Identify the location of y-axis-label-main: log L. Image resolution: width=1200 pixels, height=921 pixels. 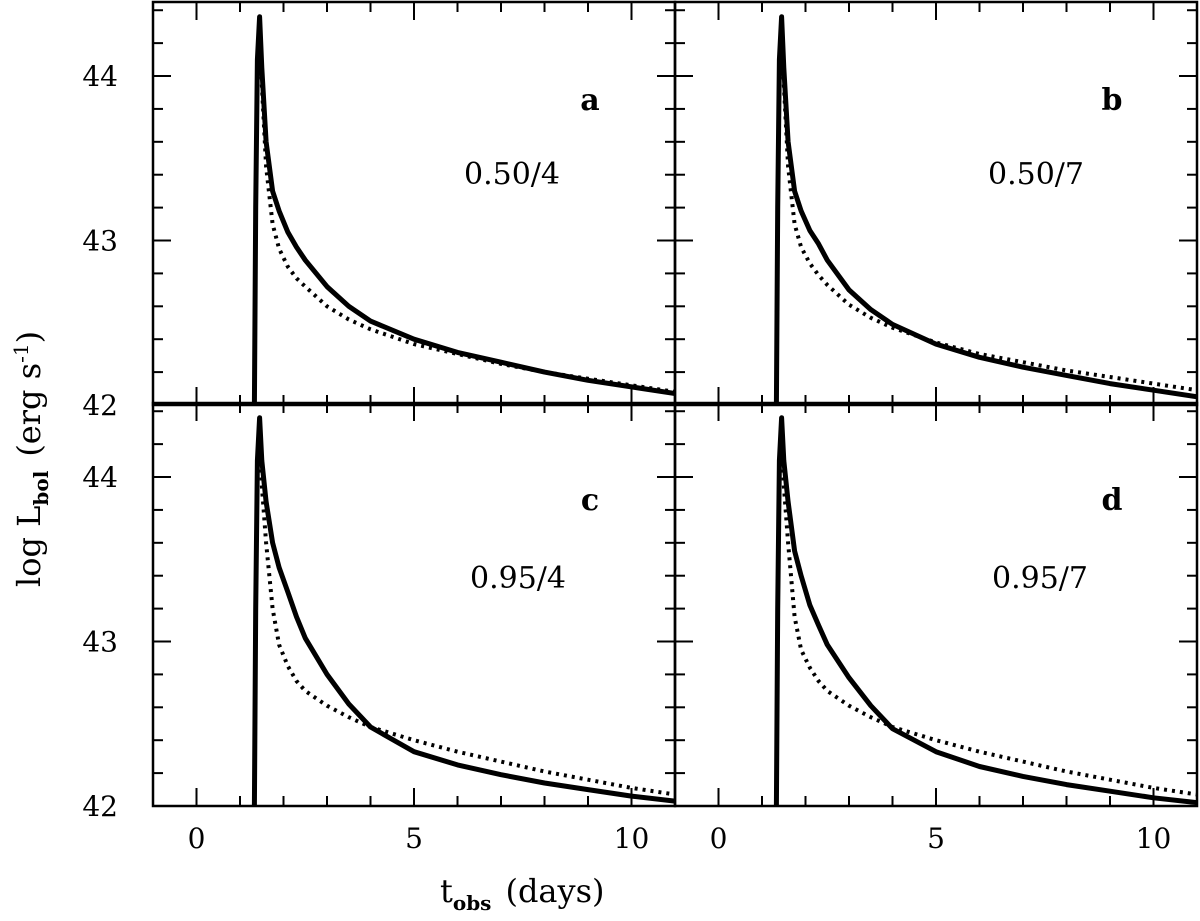
(29, 546).